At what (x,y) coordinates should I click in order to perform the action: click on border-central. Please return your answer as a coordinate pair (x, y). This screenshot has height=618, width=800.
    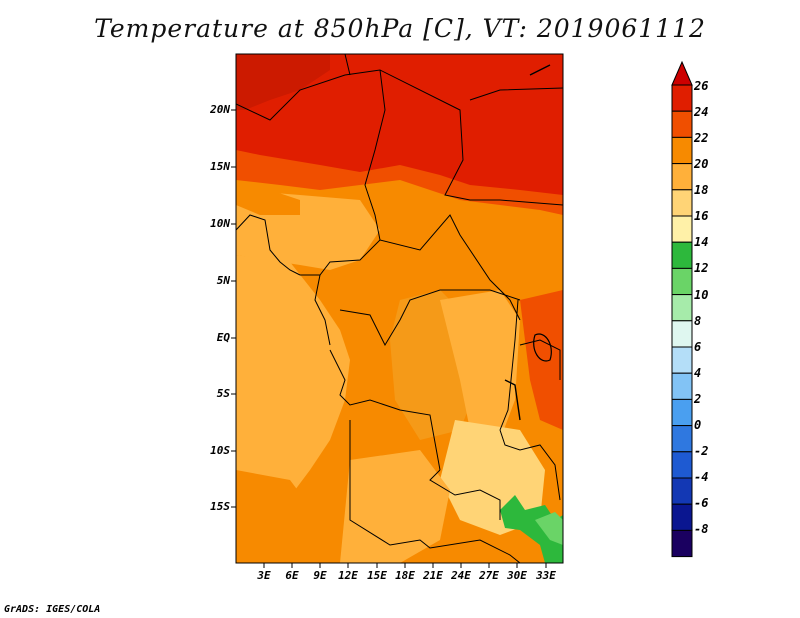
    Looking at the image, I should click on (450, 267).